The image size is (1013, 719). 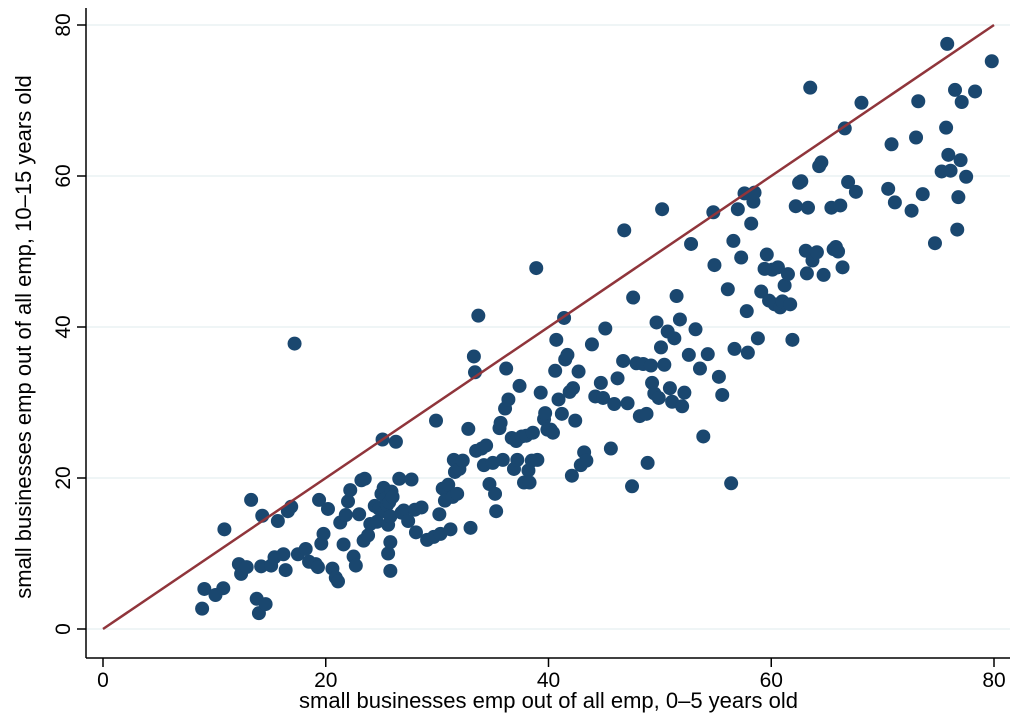 What do you see at coordinates (993, 680) in the screenshot?
I see `x-tick-label: 80` at bounding box center [993, 680].